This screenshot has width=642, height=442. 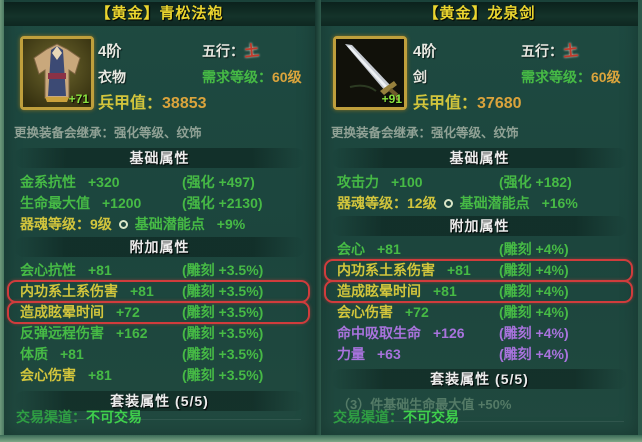 I want to click on stat-value: +100, so click(x=407, y=182).